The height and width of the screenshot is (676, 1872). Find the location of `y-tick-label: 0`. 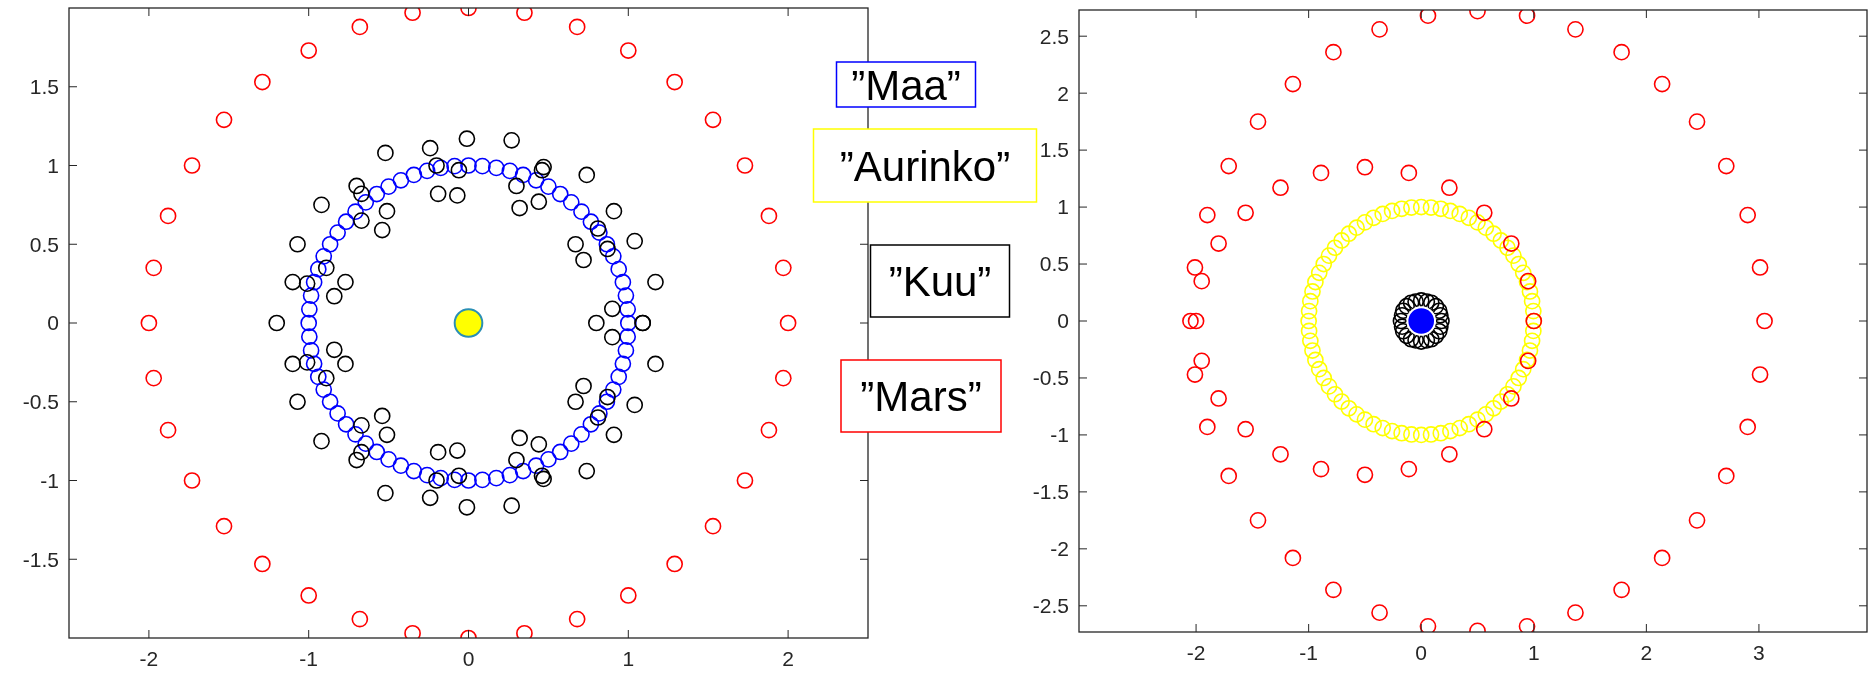

y-tick-label: 0 is located at coordinates (1063, 321).